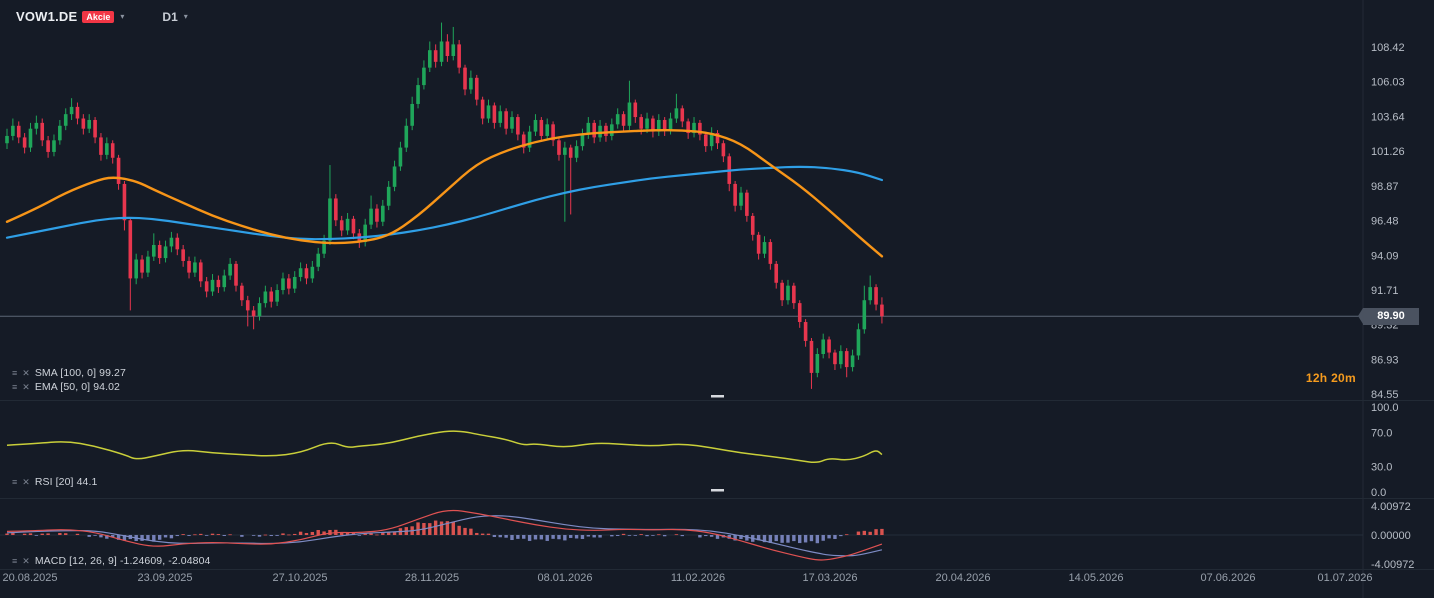  Describe the element at coordinates (66, 387) in the screenshot. I see `indicator-legend-ema: ≡ ✕ EMA [50, 0] 94.02` at that location.